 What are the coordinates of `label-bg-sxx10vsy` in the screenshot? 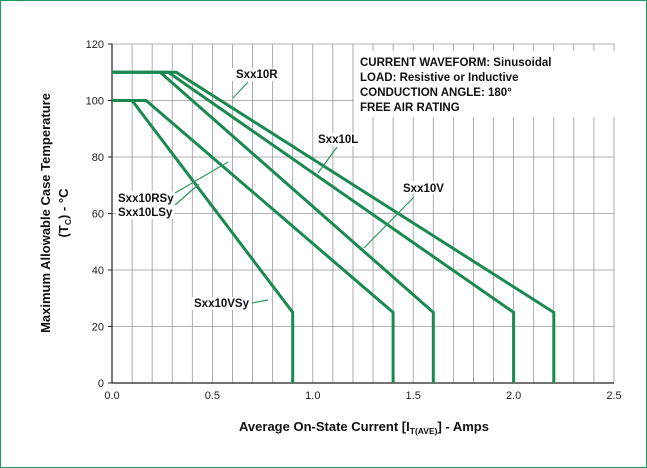 It's located at (222, 303).